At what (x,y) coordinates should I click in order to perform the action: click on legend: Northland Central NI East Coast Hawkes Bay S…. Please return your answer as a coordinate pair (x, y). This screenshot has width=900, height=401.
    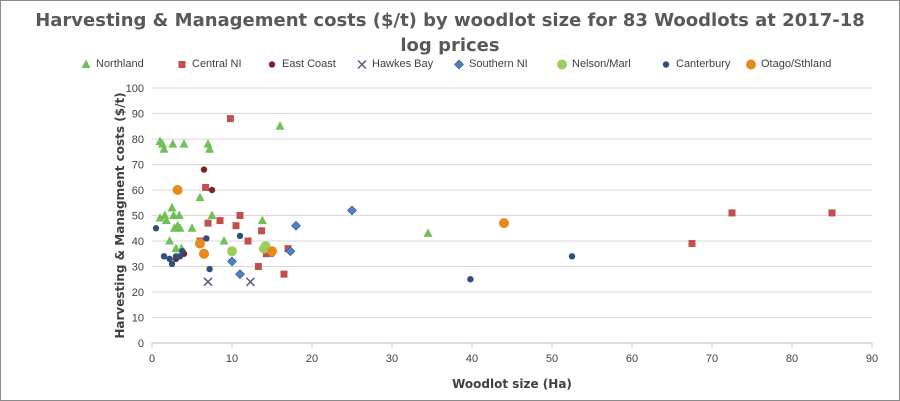
    Looking at the image, I should click on (470, 66).